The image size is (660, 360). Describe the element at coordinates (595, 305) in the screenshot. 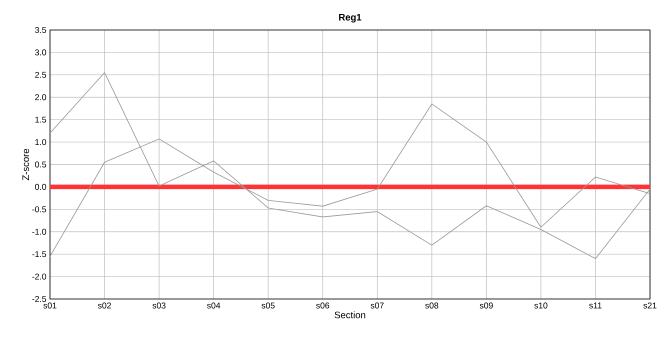

I see `x-tick-label: s11` at that location.